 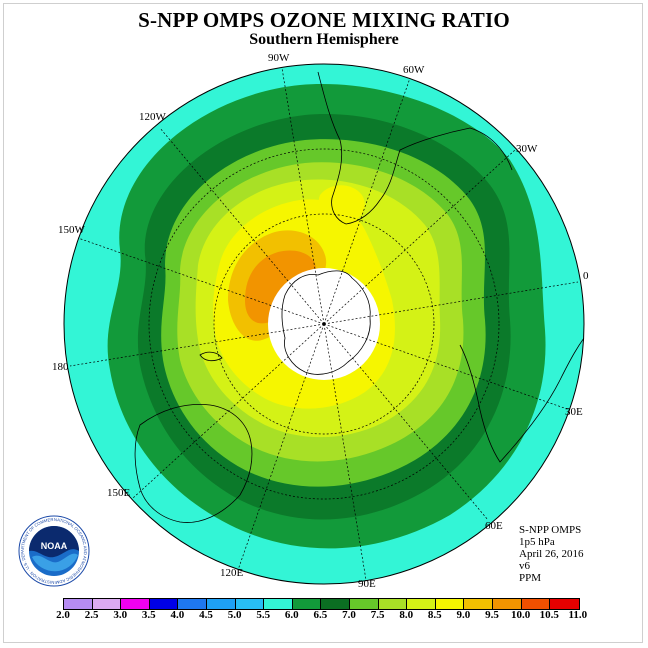 What do you see at coordinates (586, 276) in the screenshot?
I see `lon-label-0: 0` at bounding box center [586, 276].